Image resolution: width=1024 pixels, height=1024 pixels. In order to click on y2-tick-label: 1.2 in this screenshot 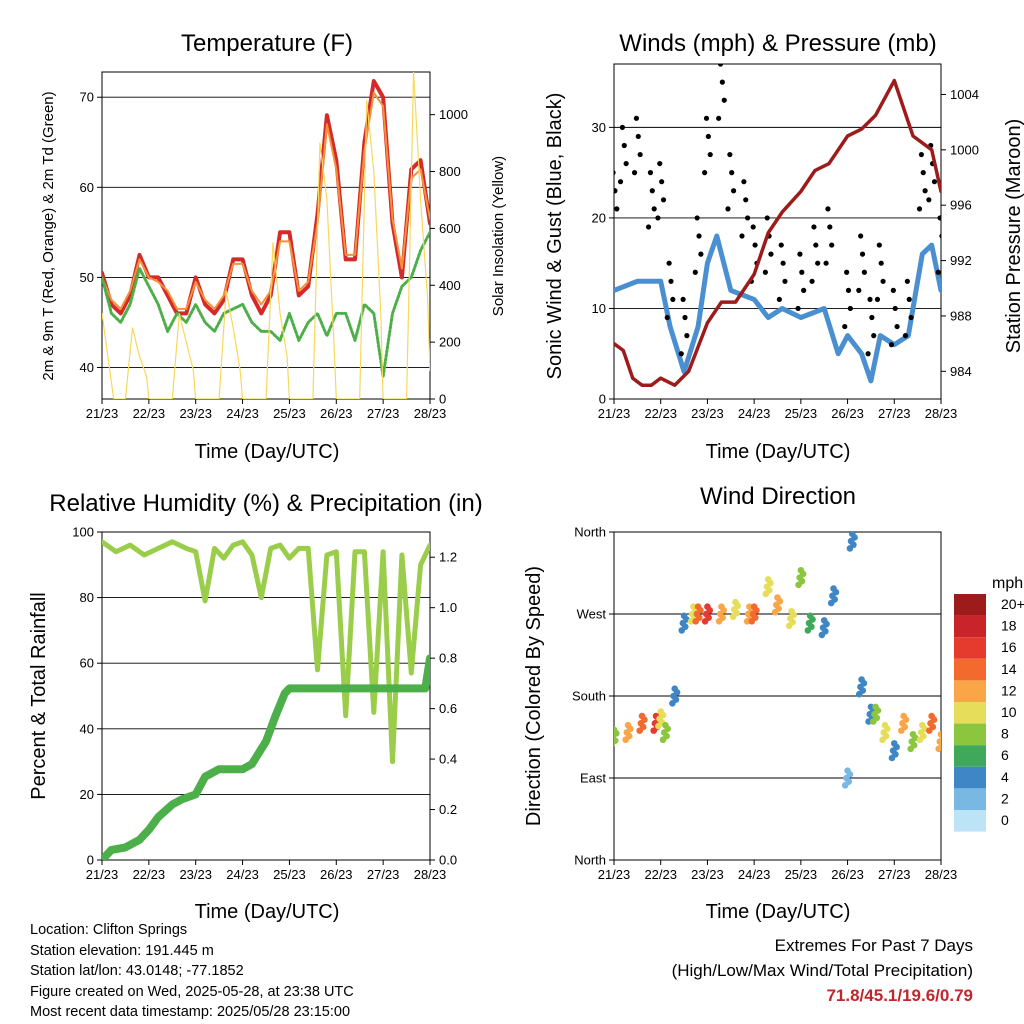, I will do `click(448, 557)`.